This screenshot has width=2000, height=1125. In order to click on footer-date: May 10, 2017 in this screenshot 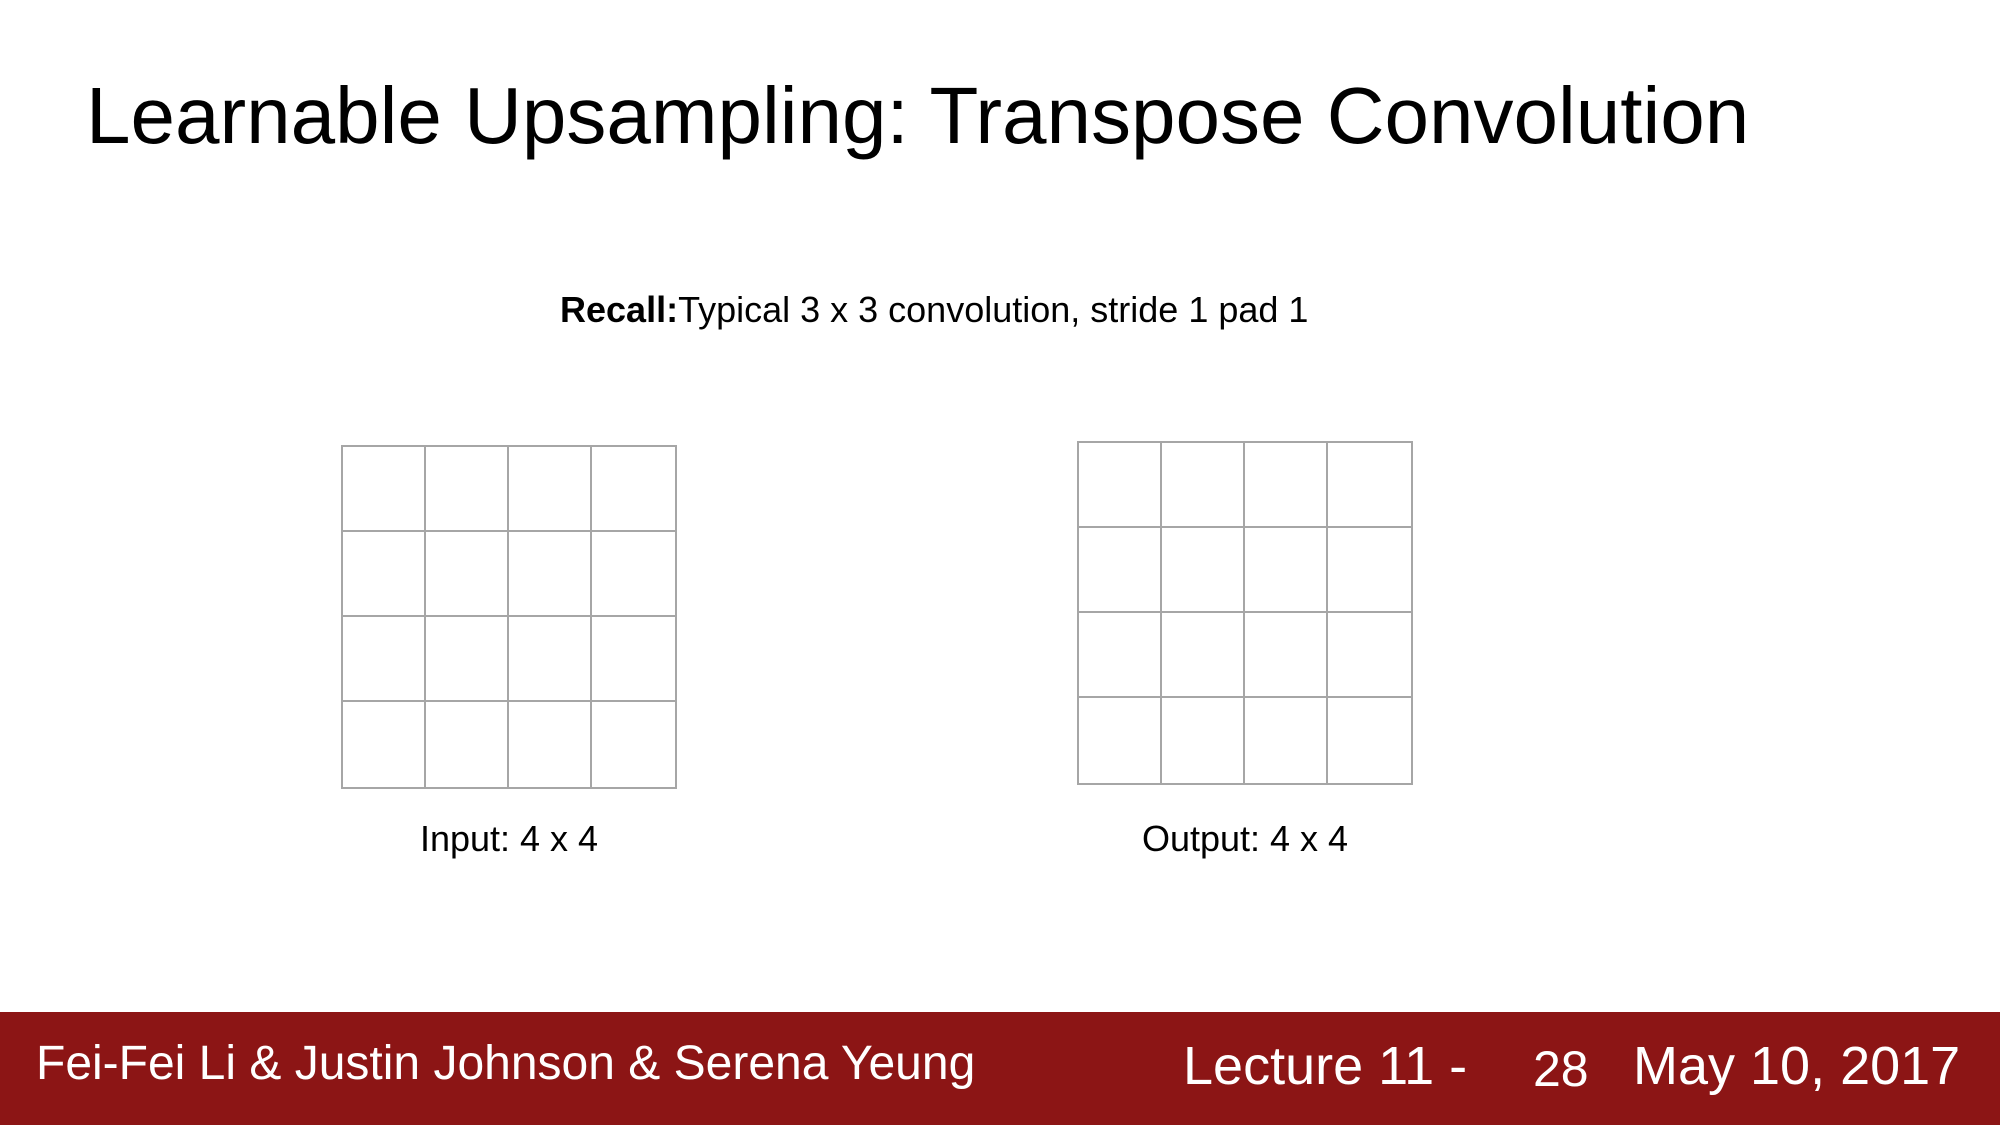, I will do `click(1797, 1066)`.